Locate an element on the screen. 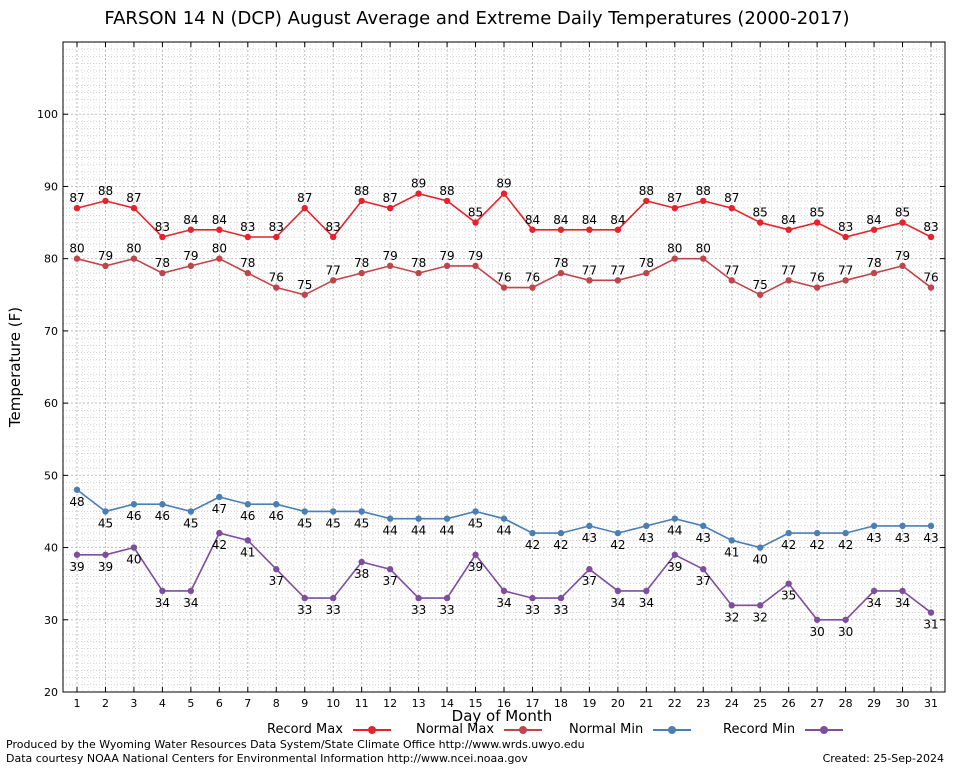  data-label-record-min: 30 is located at coordinates (845, 632).